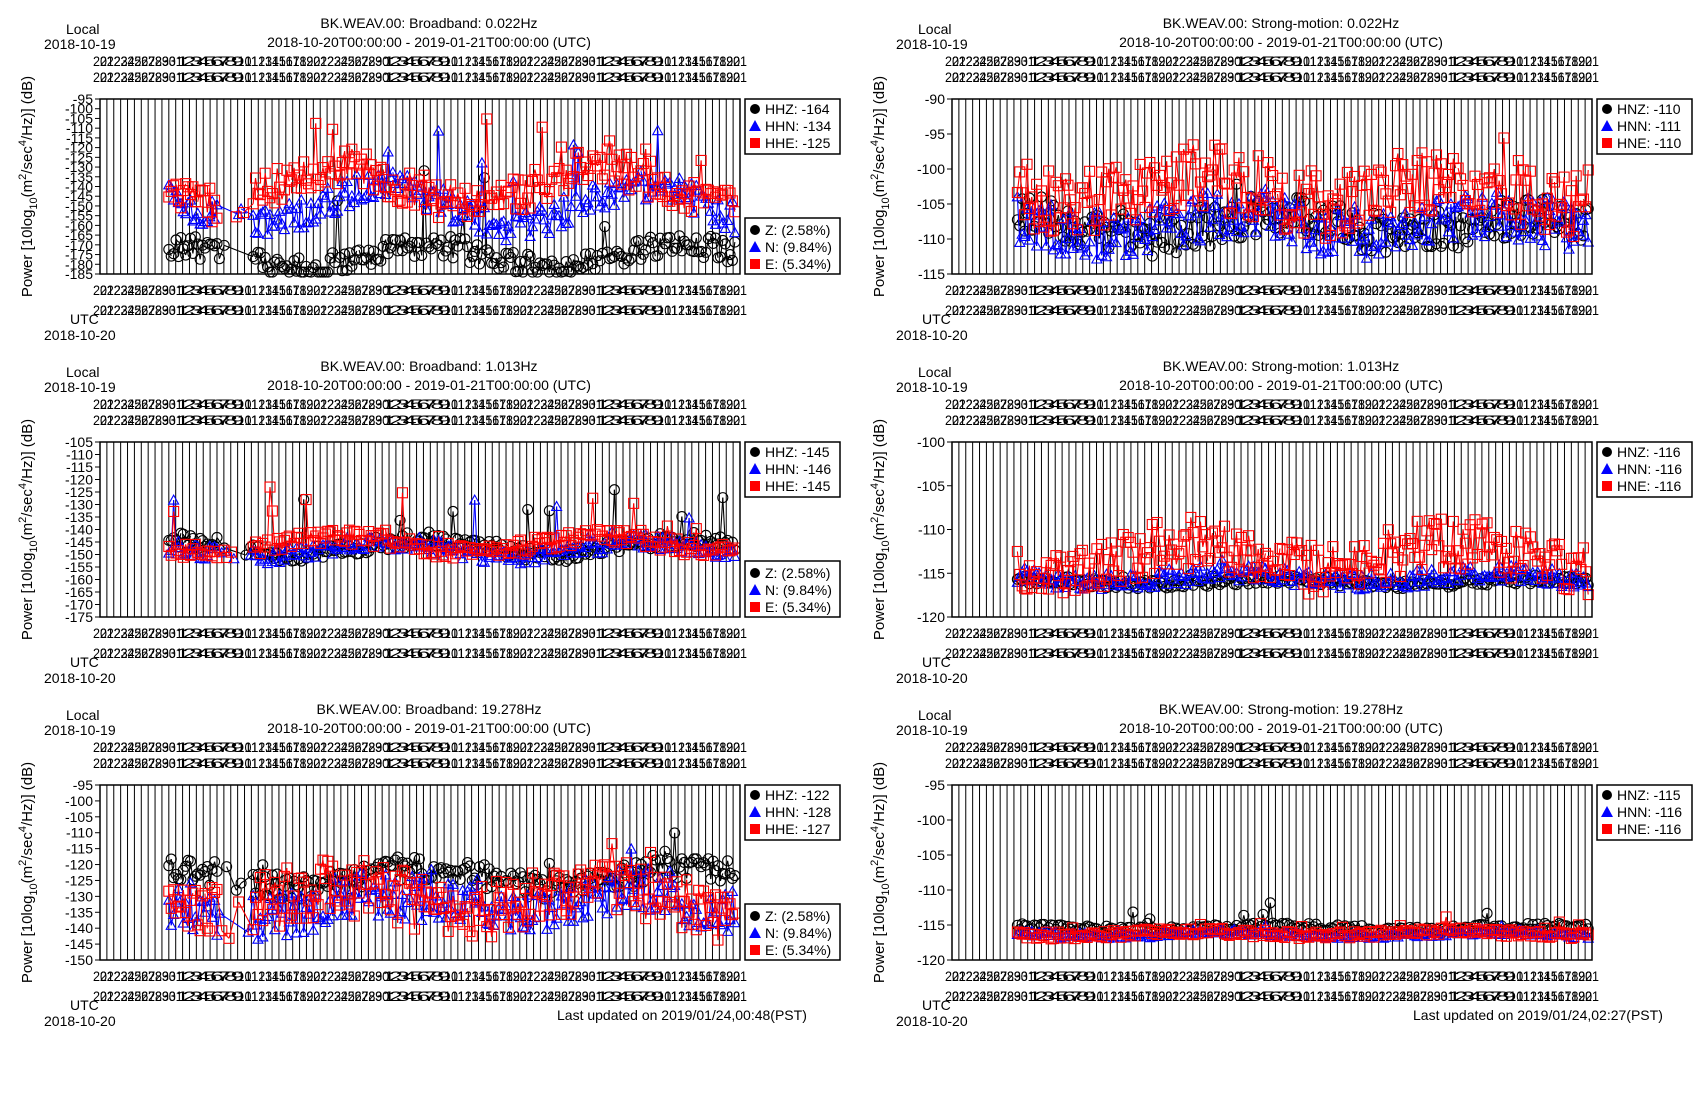 This screenshot has height=1105, width=1700. What do you see at coordinates (1649, 143) in the screenshot?
I see `legend-label: HNE: -110` at bounding box center [1649, 143].